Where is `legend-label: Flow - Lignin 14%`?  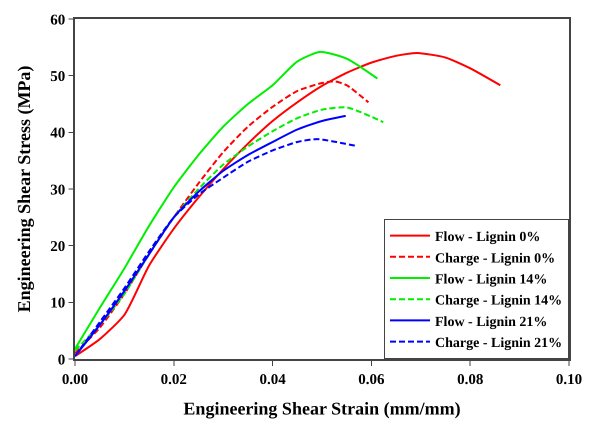
legend-label: Flow - Lignin 14% is located at coordinates (491, 280).